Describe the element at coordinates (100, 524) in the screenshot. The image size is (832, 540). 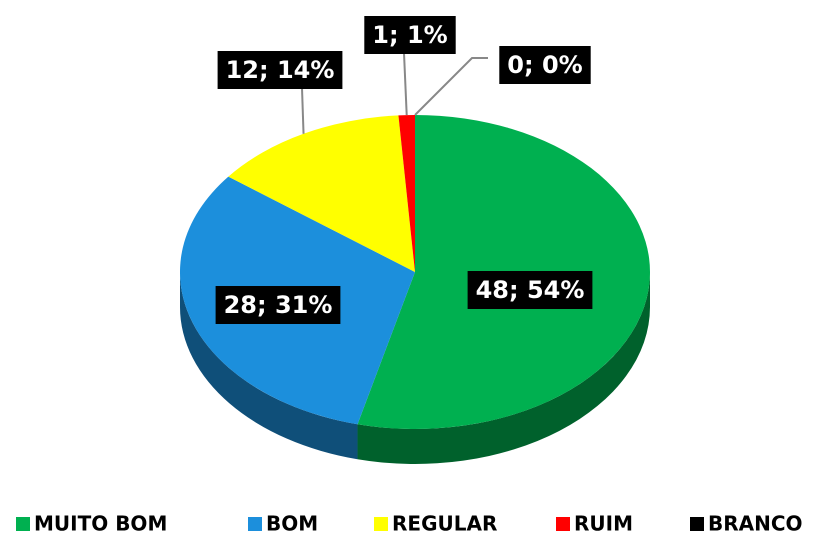
I see `legend-label: MUITO BOM` at that location.